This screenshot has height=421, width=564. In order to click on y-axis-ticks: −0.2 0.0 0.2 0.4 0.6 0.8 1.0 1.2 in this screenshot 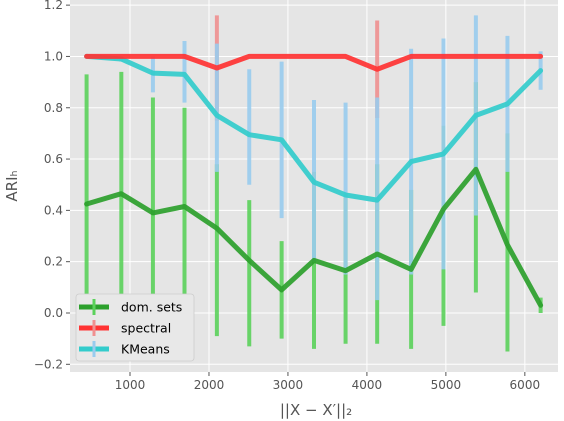, I will do `click(52, 185)`.